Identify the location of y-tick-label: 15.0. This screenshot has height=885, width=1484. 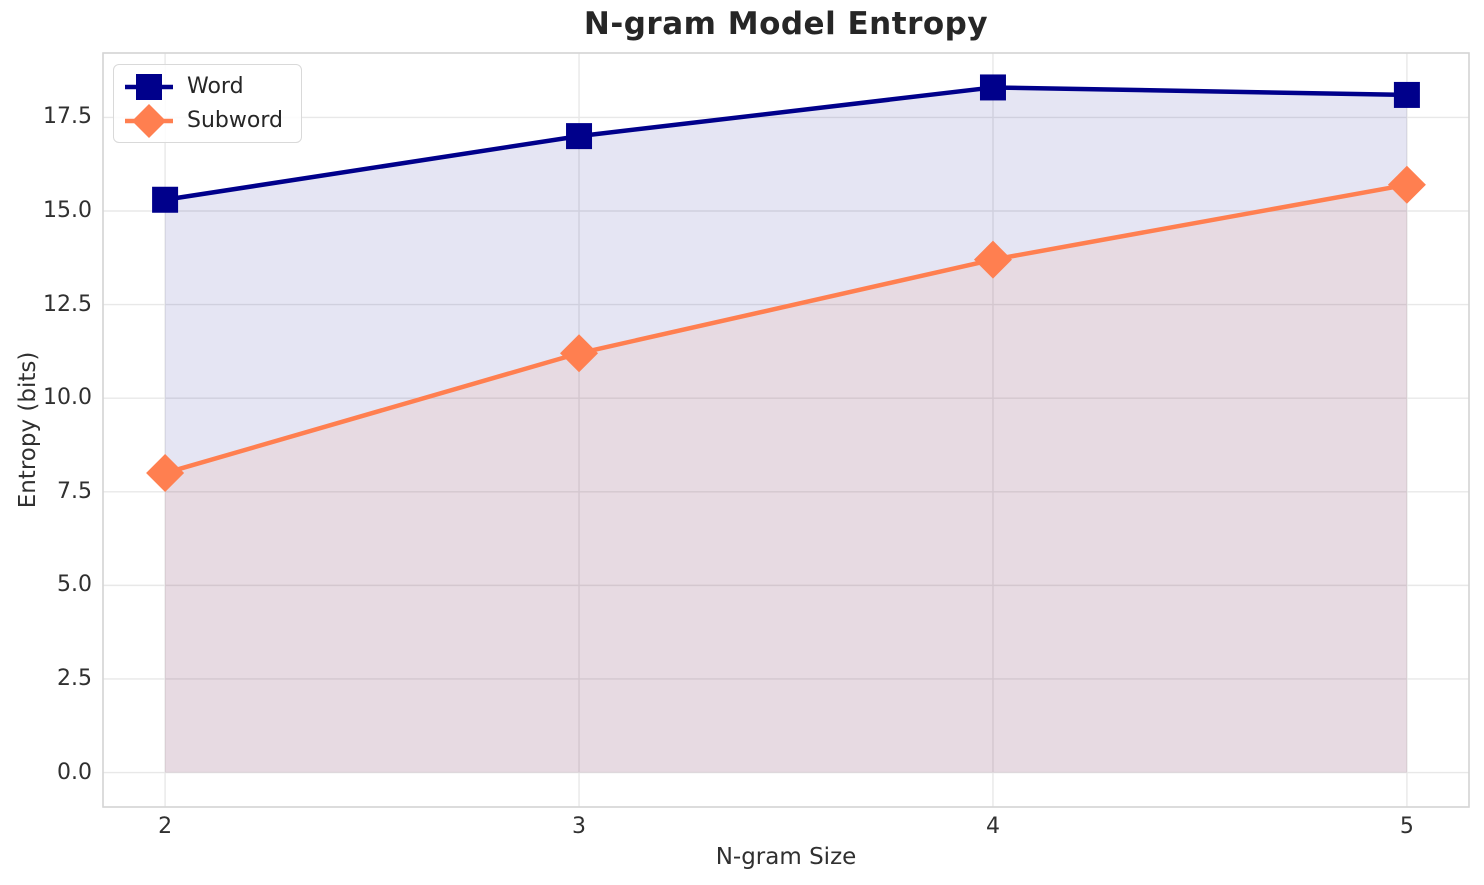
(67, 210).